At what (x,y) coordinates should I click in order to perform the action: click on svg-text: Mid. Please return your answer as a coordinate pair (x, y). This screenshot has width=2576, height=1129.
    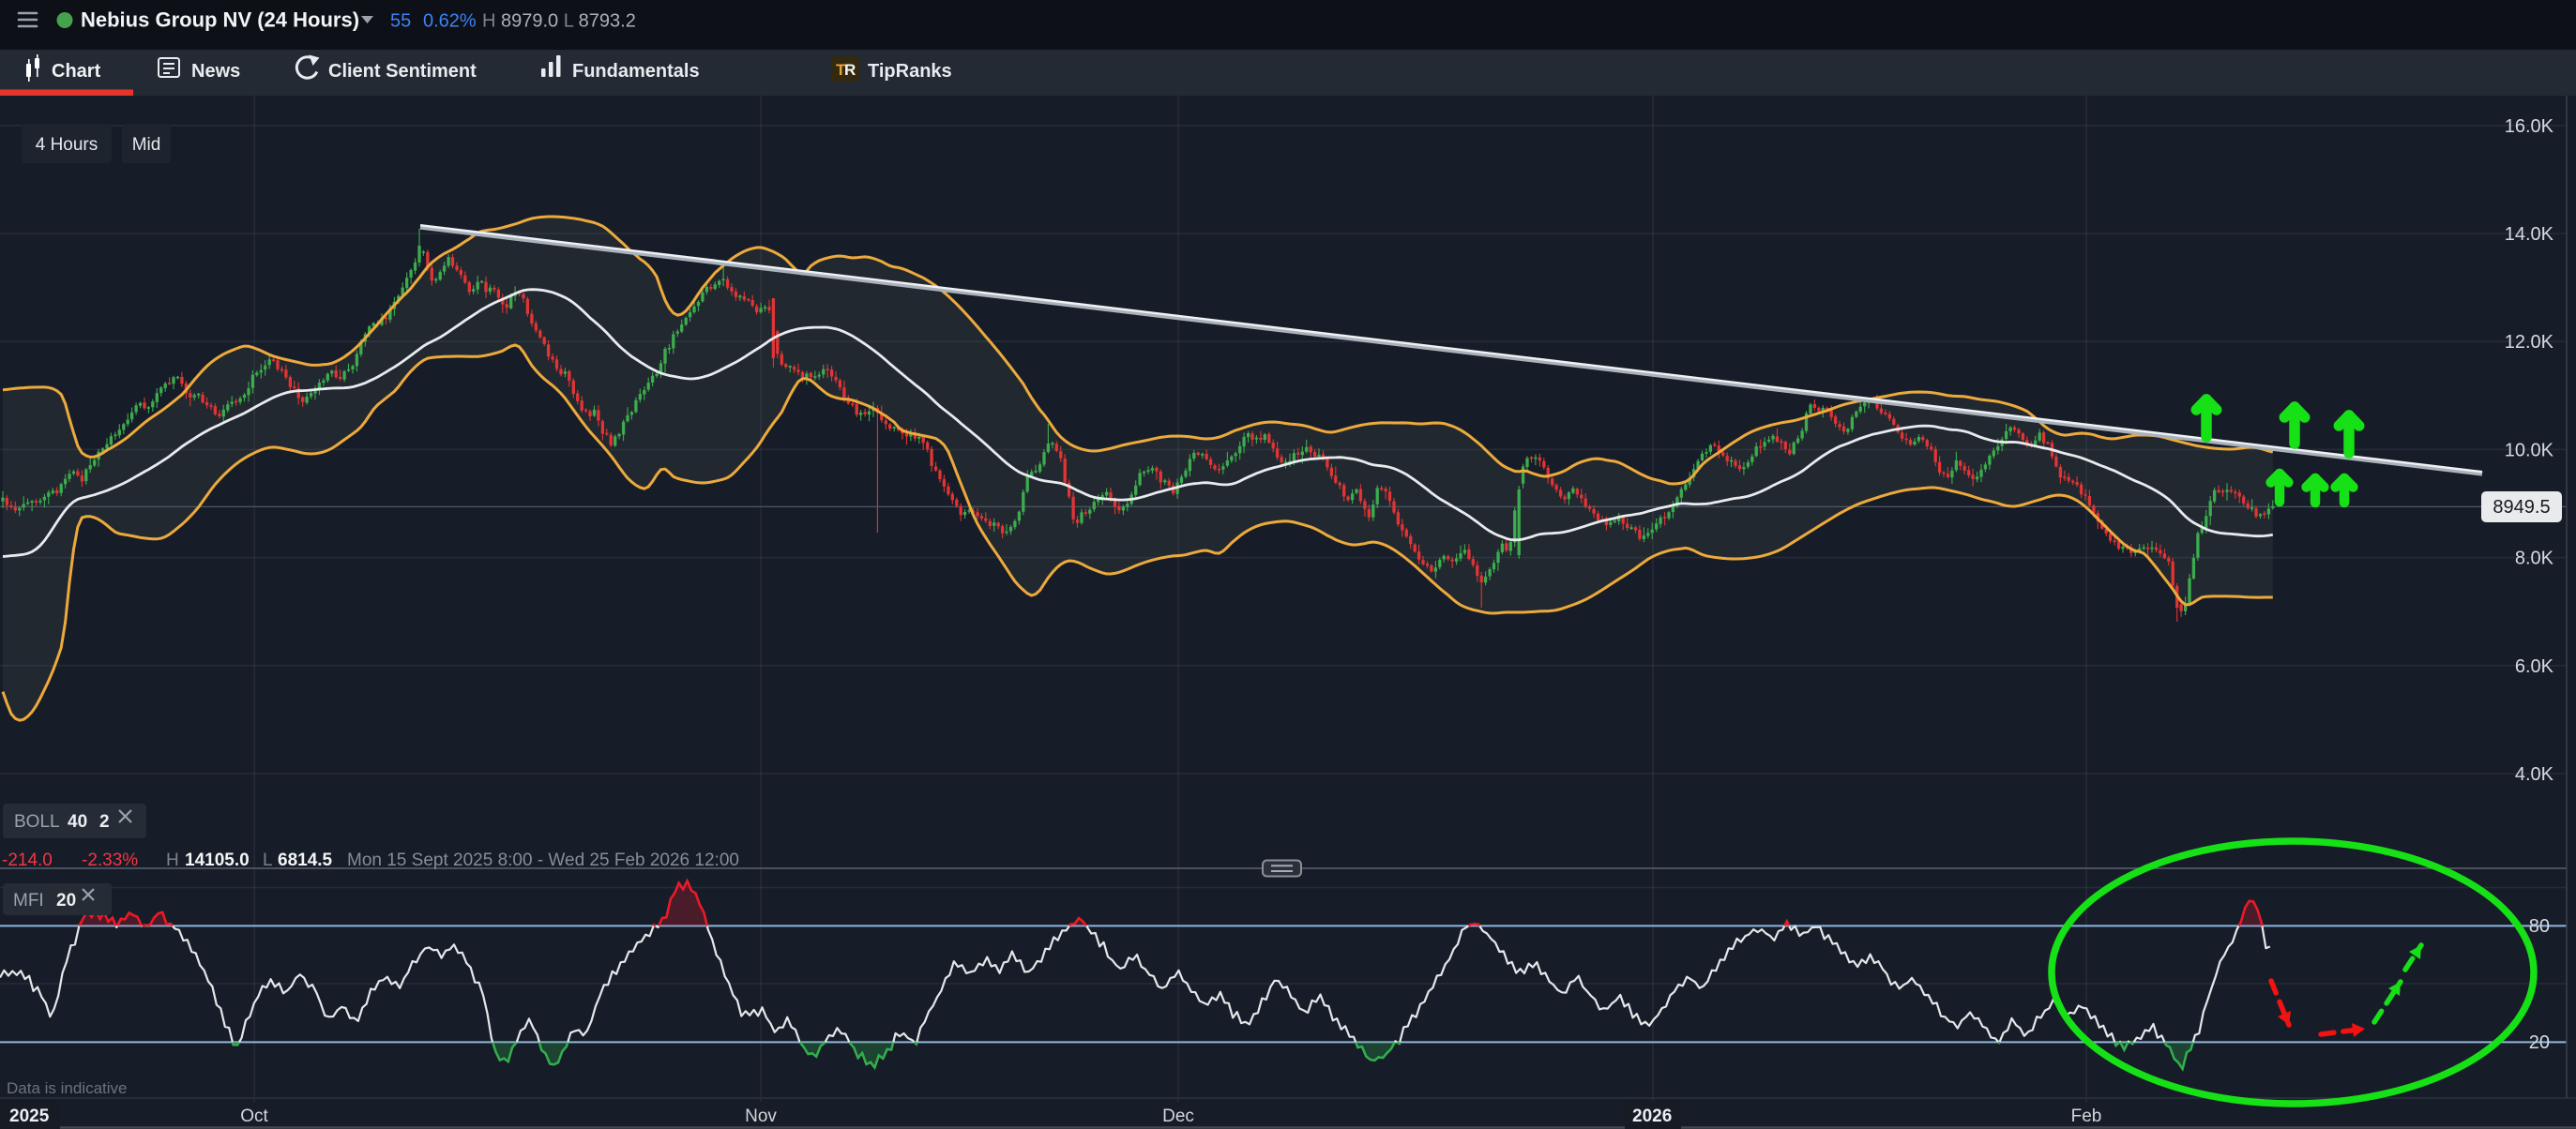
    Looking at the image, I should click on (146, 145).